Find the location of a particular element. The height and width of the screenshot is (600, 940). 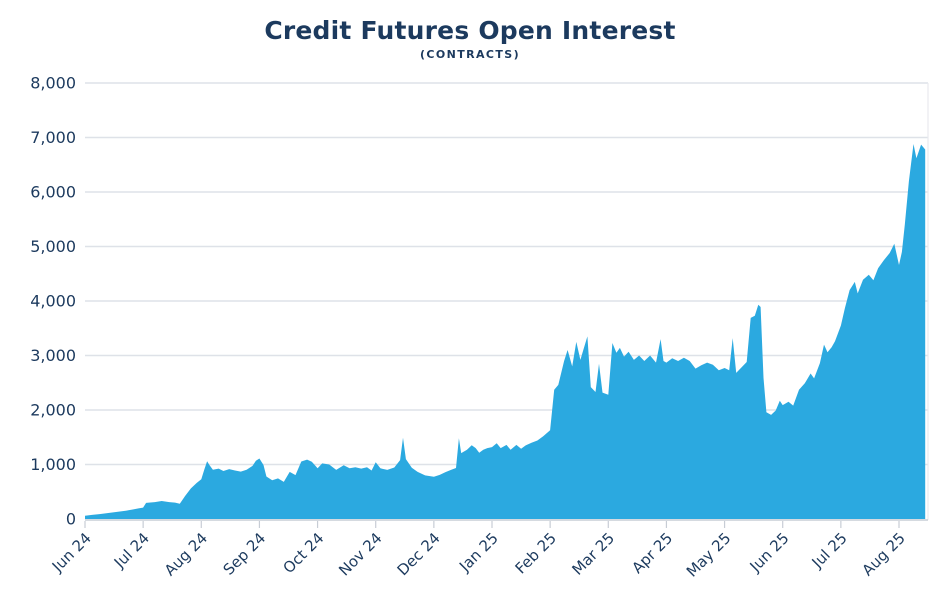

chart-title: Credit Futures Open Interest is located at coordinates (470, 30).